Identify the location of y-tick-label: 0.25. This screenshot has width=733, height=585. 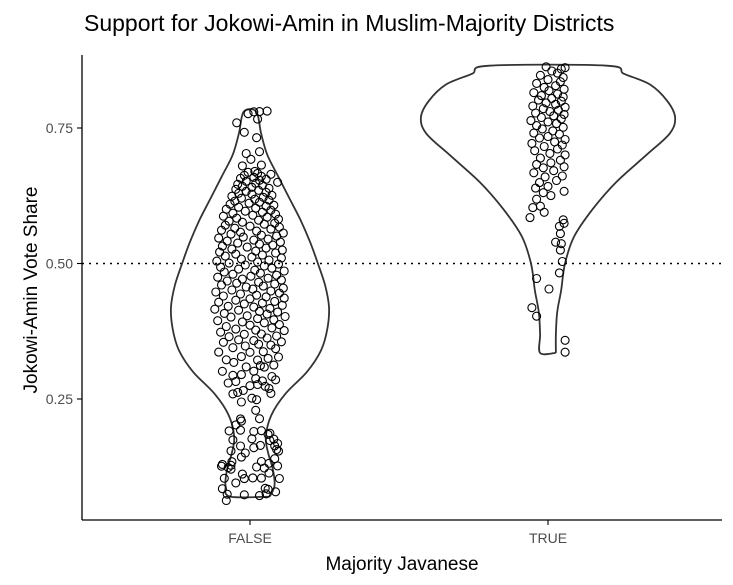
(59, 399).